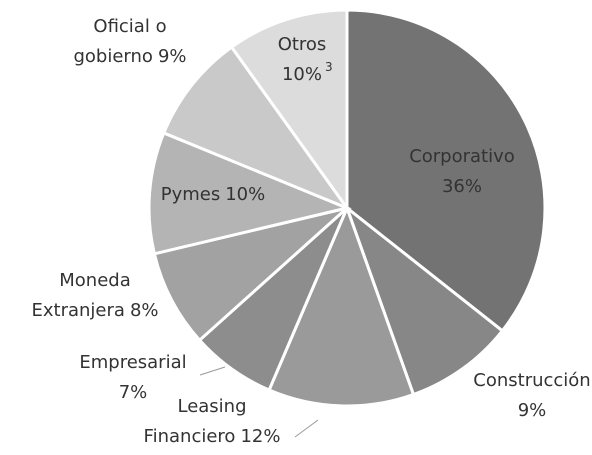  Describe the element at coordinates (78, 310) in the screenshot. I see `label-line: Extranjera` at that location.